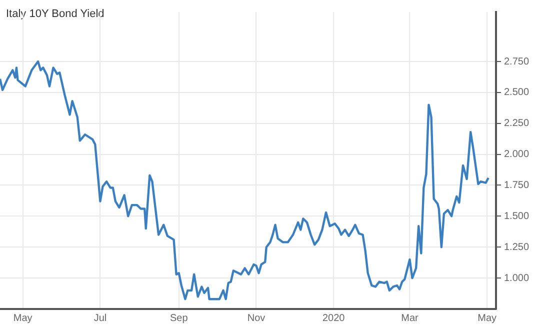 This screenshot has width=536, height=335. I want to click on x-tick-label: Sep, so click(179, 318).